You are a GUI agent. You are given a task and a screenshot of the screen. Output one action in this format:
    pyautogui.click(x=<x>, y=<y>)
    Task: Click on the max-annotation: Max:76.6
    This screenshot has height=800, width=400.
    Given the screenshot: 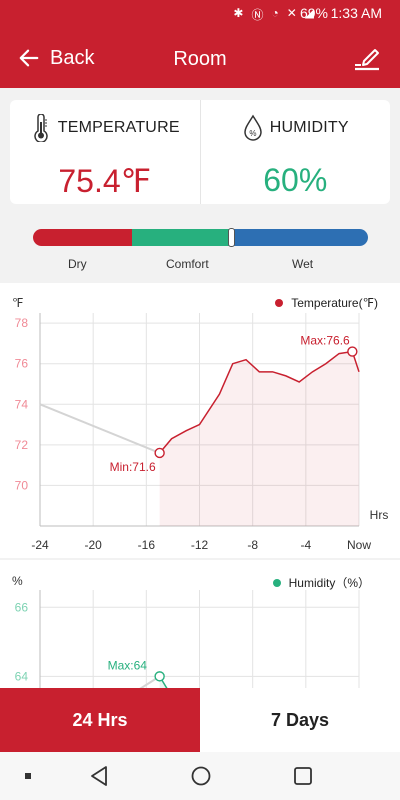 What is the action you would take?
    pyautogui.click(x=325, y=341)
    